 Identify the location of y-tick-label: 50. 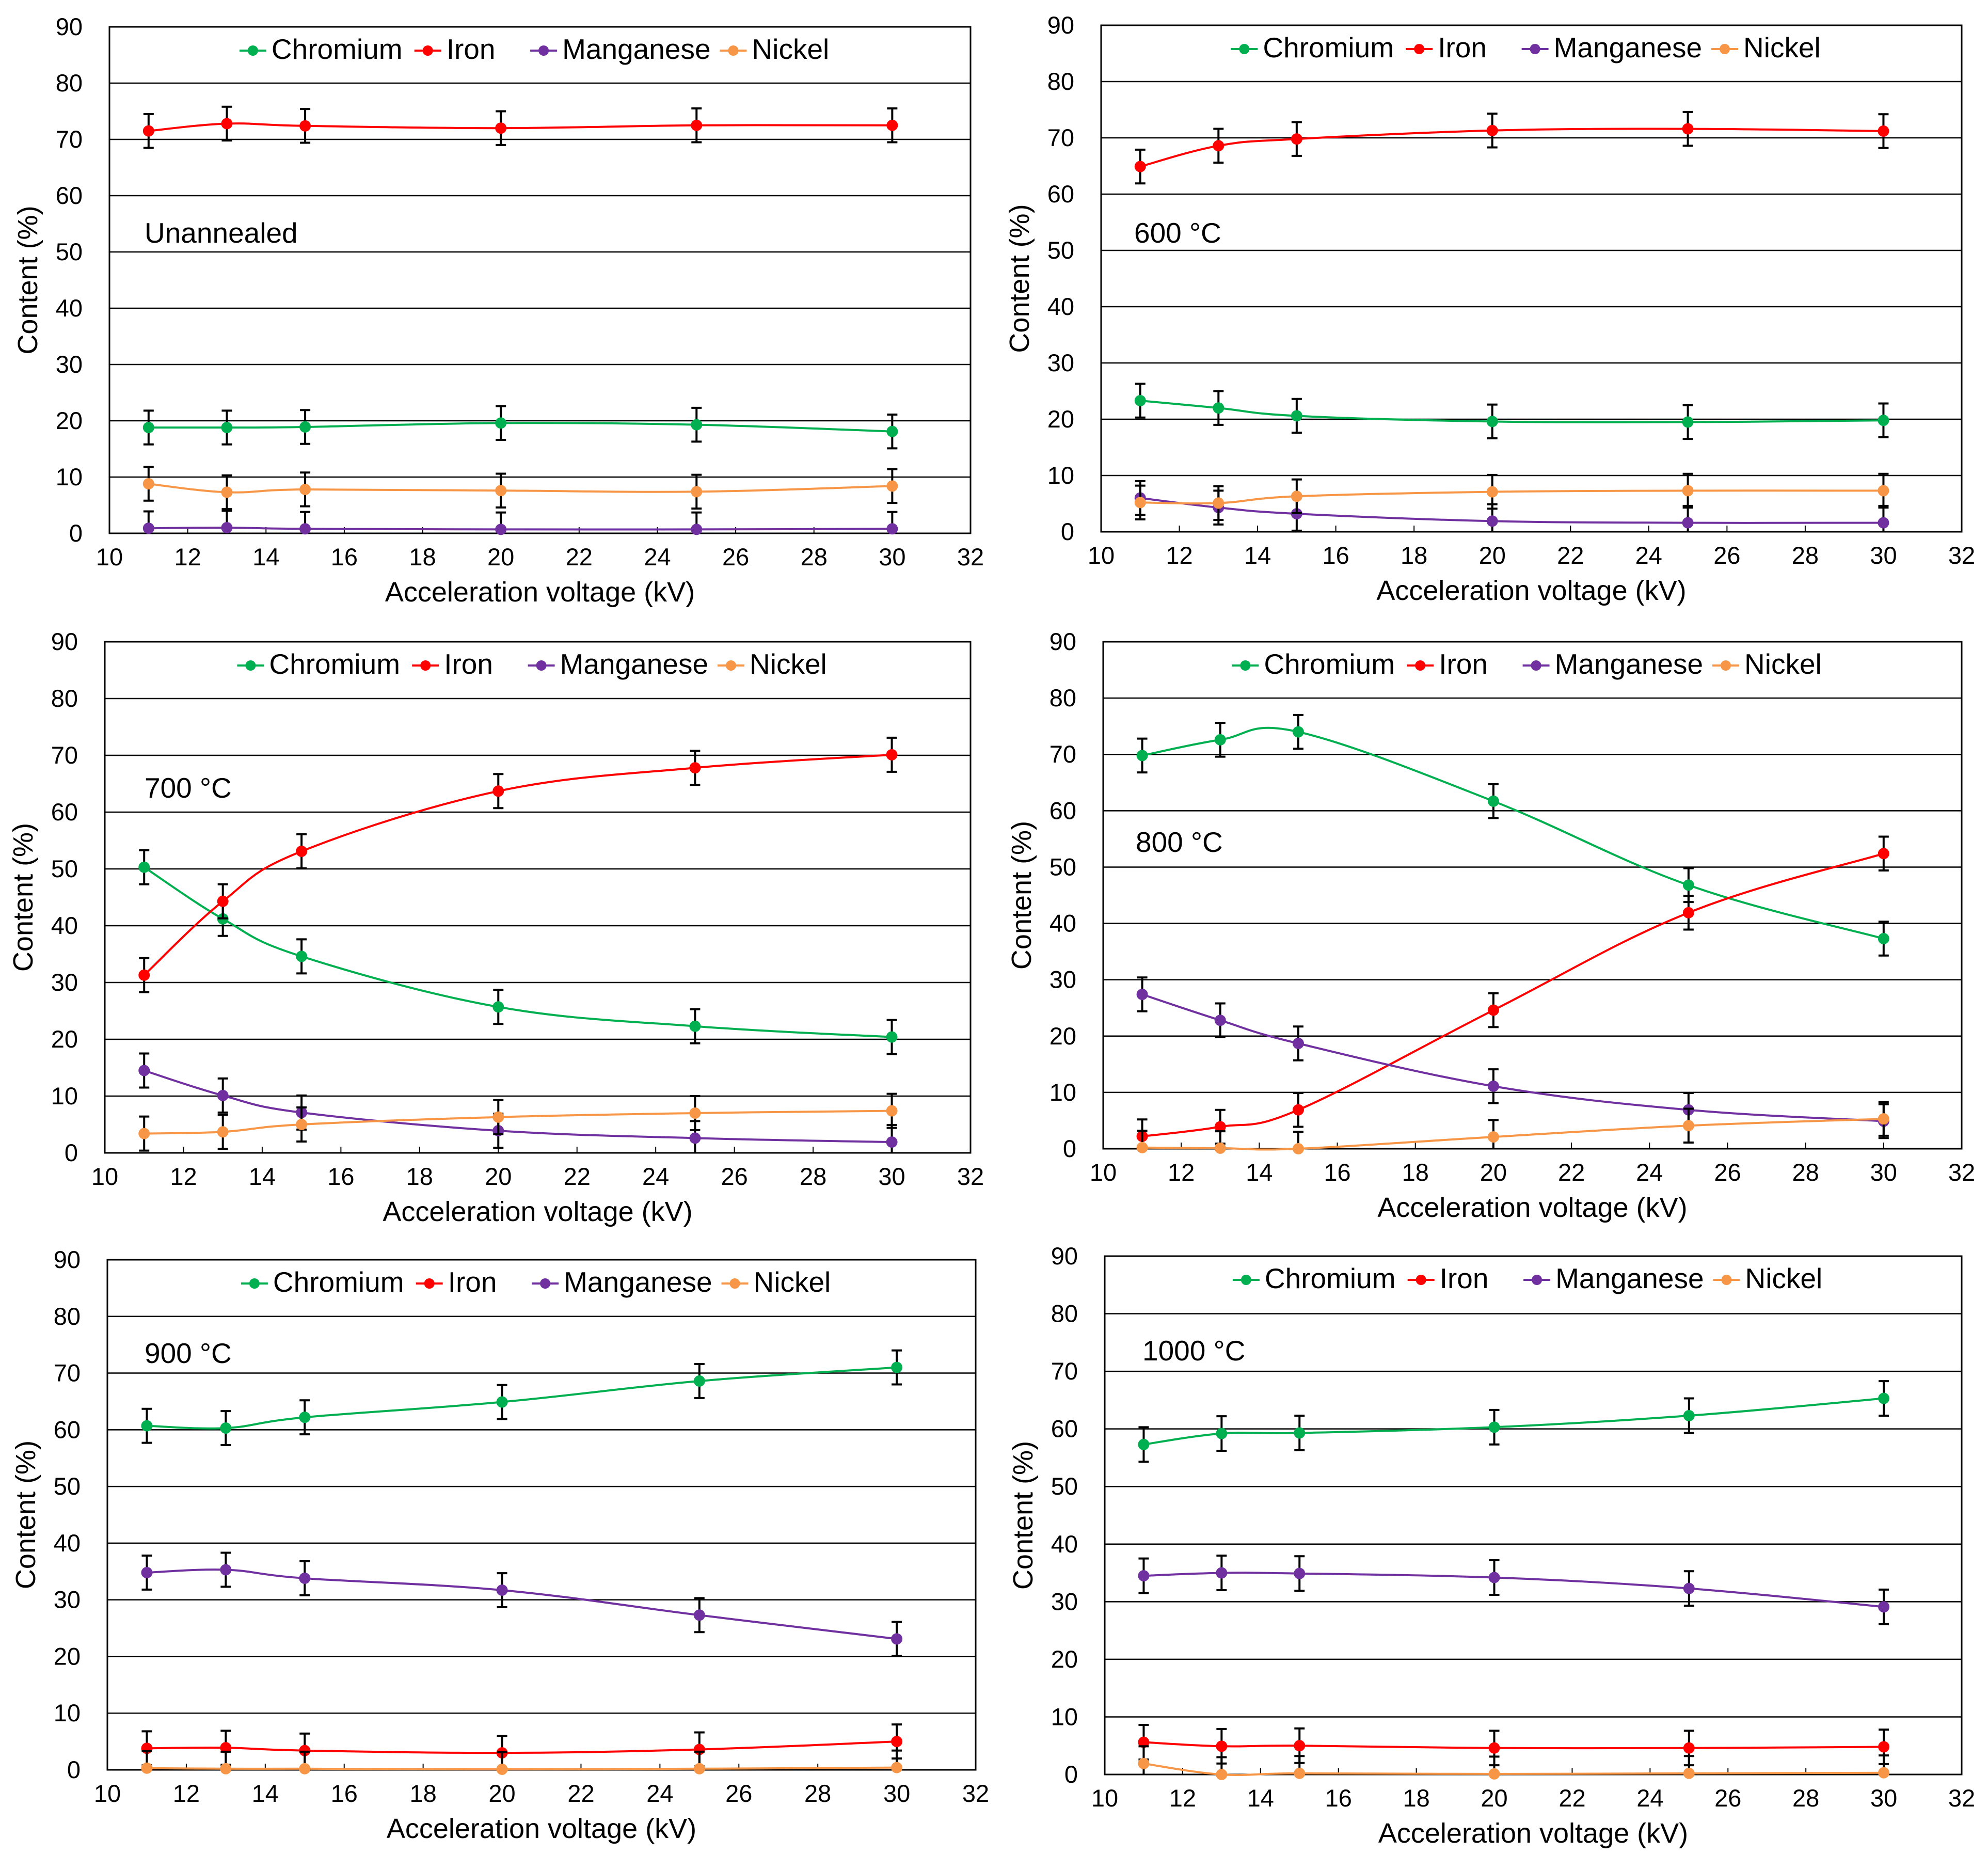
(1060, 250).